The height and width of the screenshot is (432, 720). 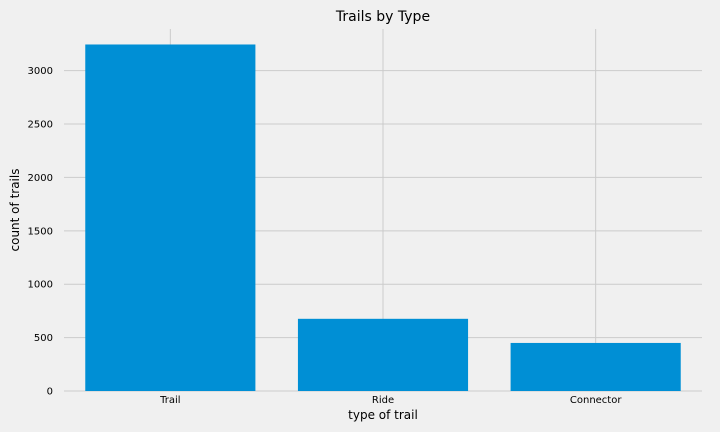 I want to click on y-tick-label: 2000, so click(x=40, y=178).